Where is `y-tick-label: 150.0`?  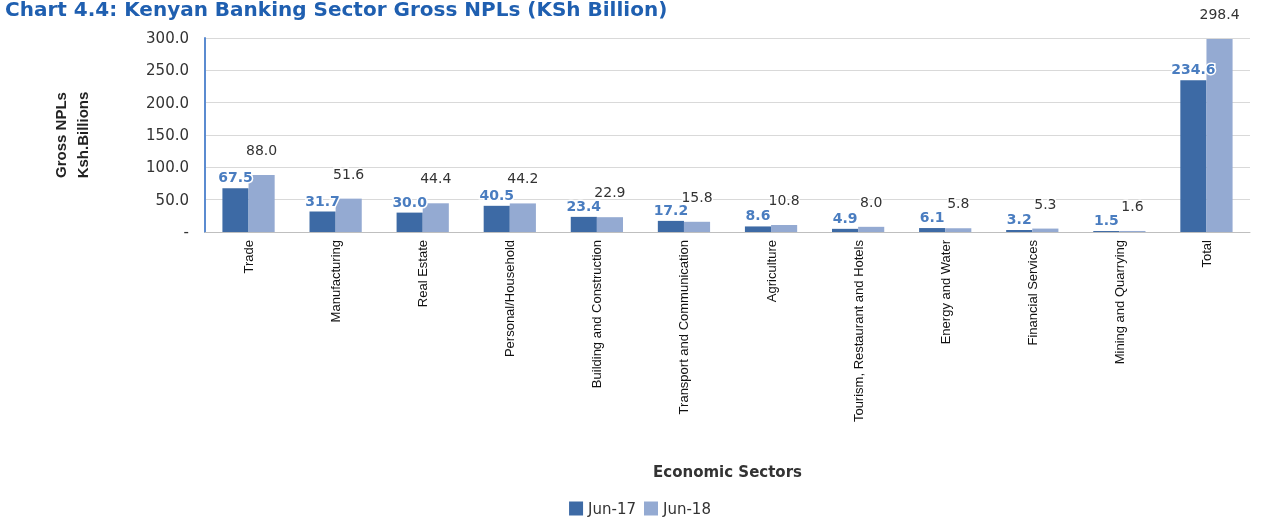
y-tick-label: 150.0 is located at coordinates (167, 135).